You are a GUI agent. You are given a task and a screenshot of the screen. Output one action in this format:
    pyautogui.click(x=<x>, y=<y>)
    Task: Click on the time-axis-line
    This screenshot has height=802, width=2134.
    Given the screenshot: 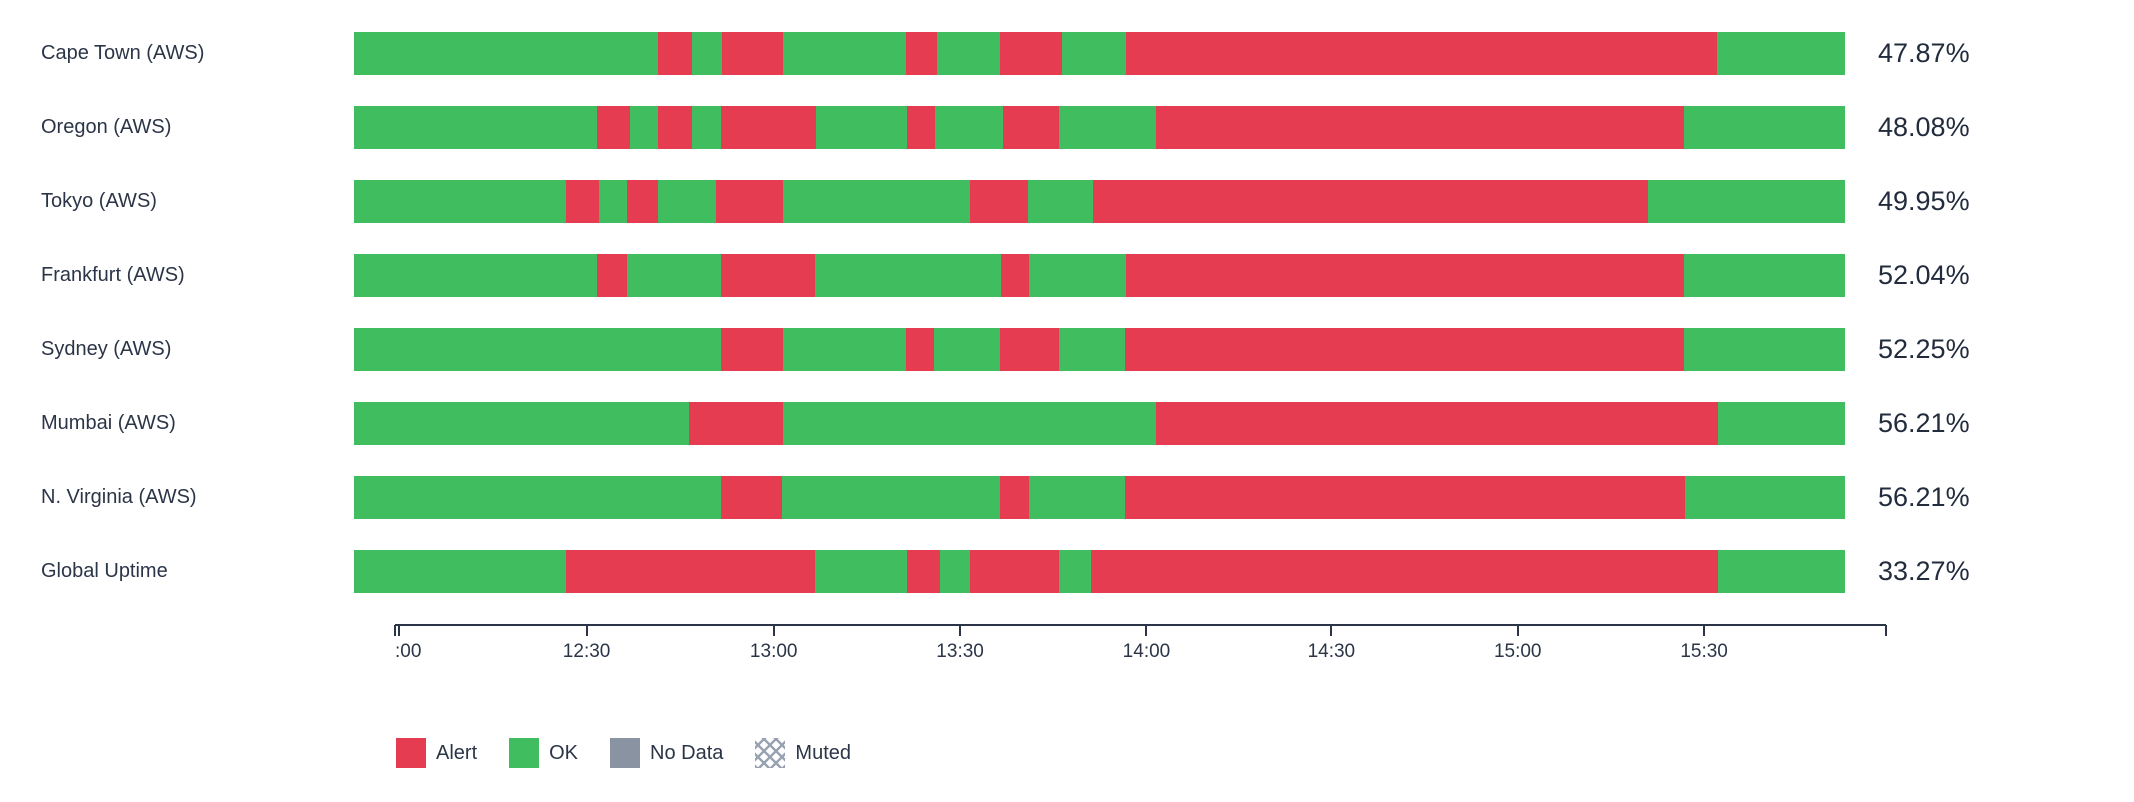 What is the action you would take?
    pyautogui.click(x=1140, y=625)
    